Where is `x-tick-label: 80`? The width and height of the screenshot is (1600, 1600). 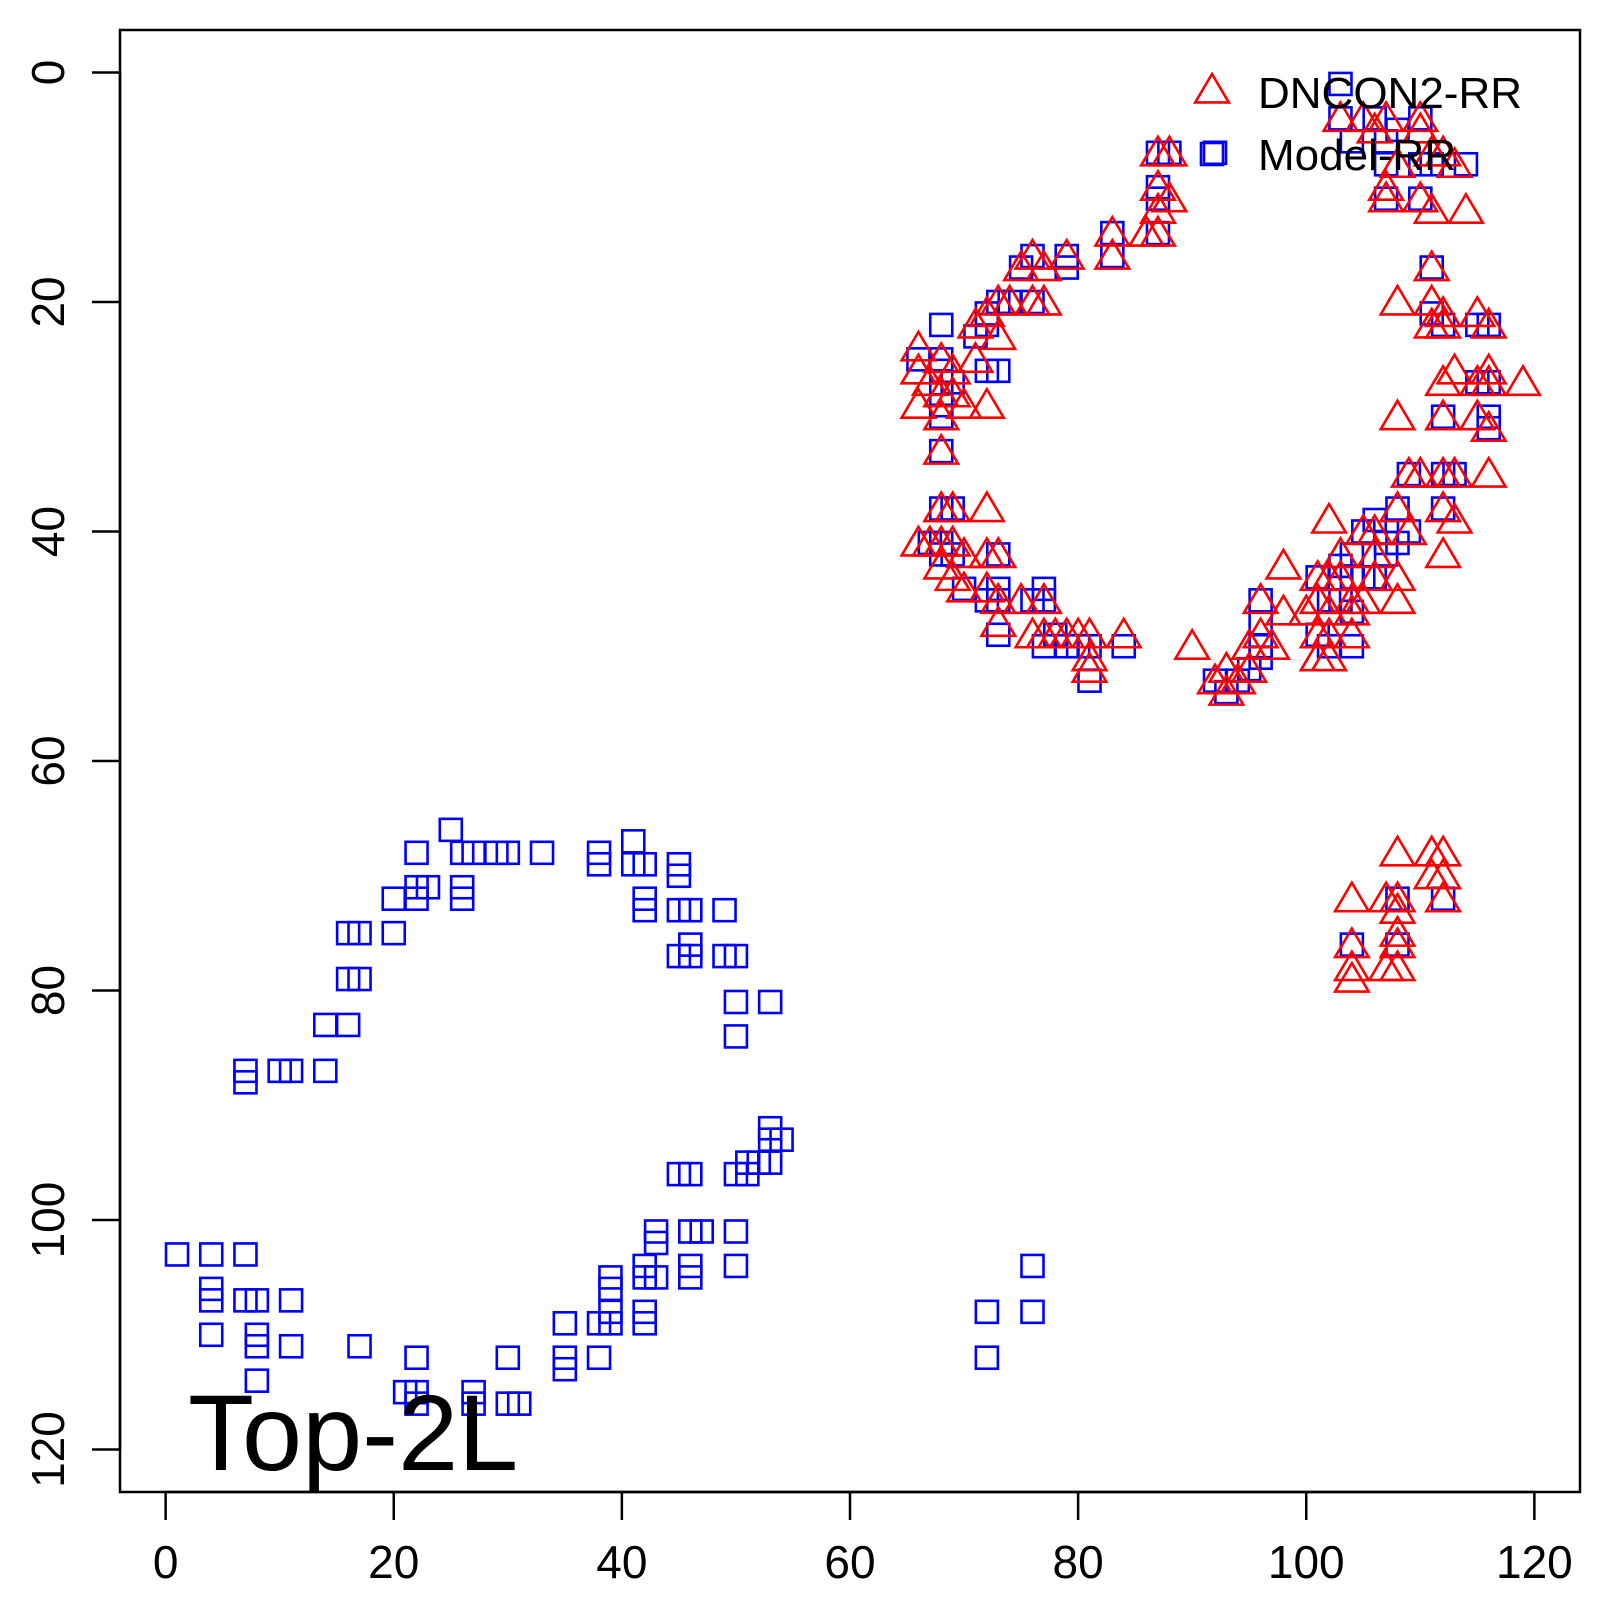 x-tick-label: 80 is located at coordinates (1078, 1562).